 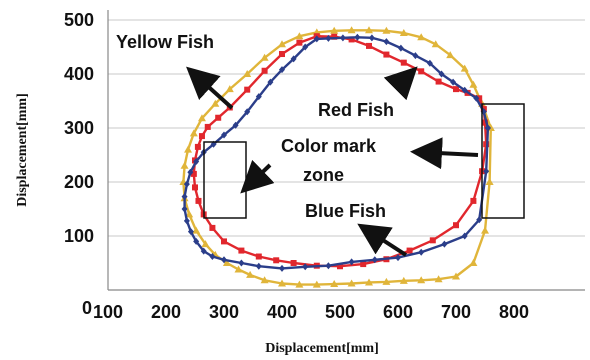 What do you see at coordinates (79, 182) in the screenshot?
I see `y-tick-200: 200` at bounding box center [79, 182].